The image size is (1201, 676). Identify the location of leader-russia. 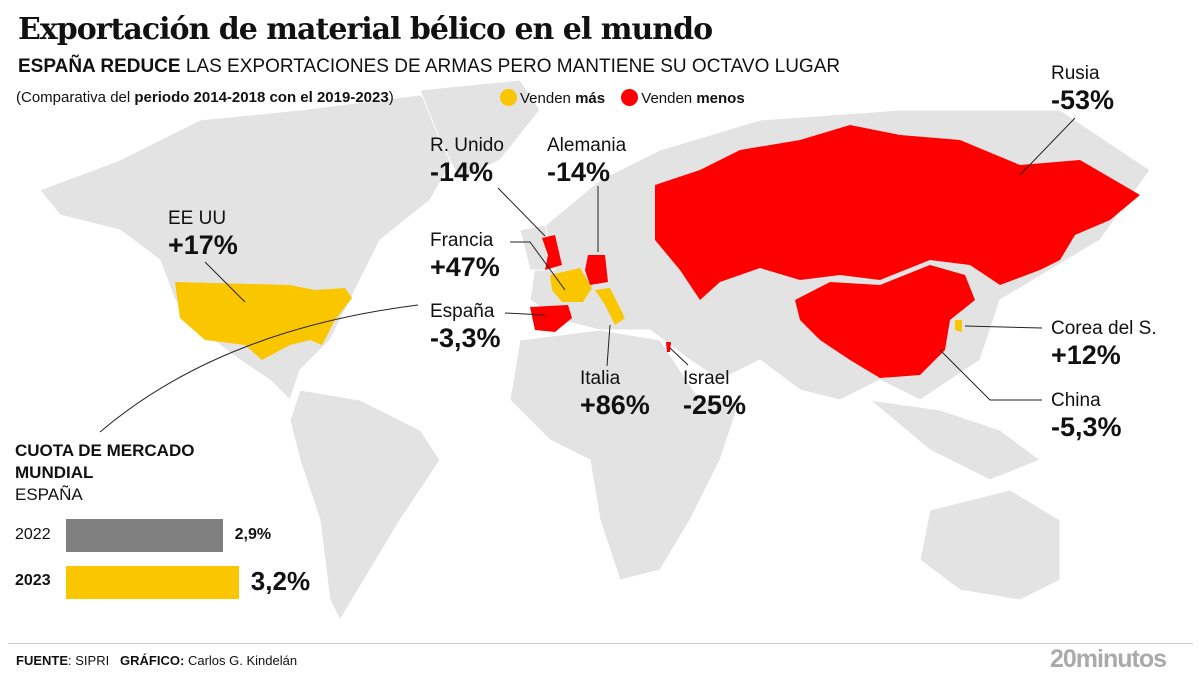
(1047, 146).